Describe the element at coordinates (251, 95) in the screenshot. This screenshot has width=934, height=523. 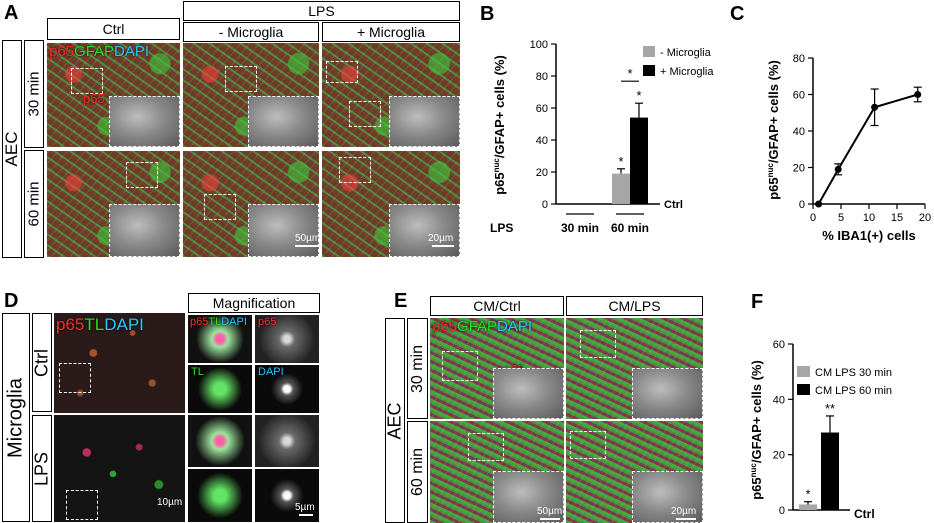
I see `micrograph-minus-microglia-30min` at that location.